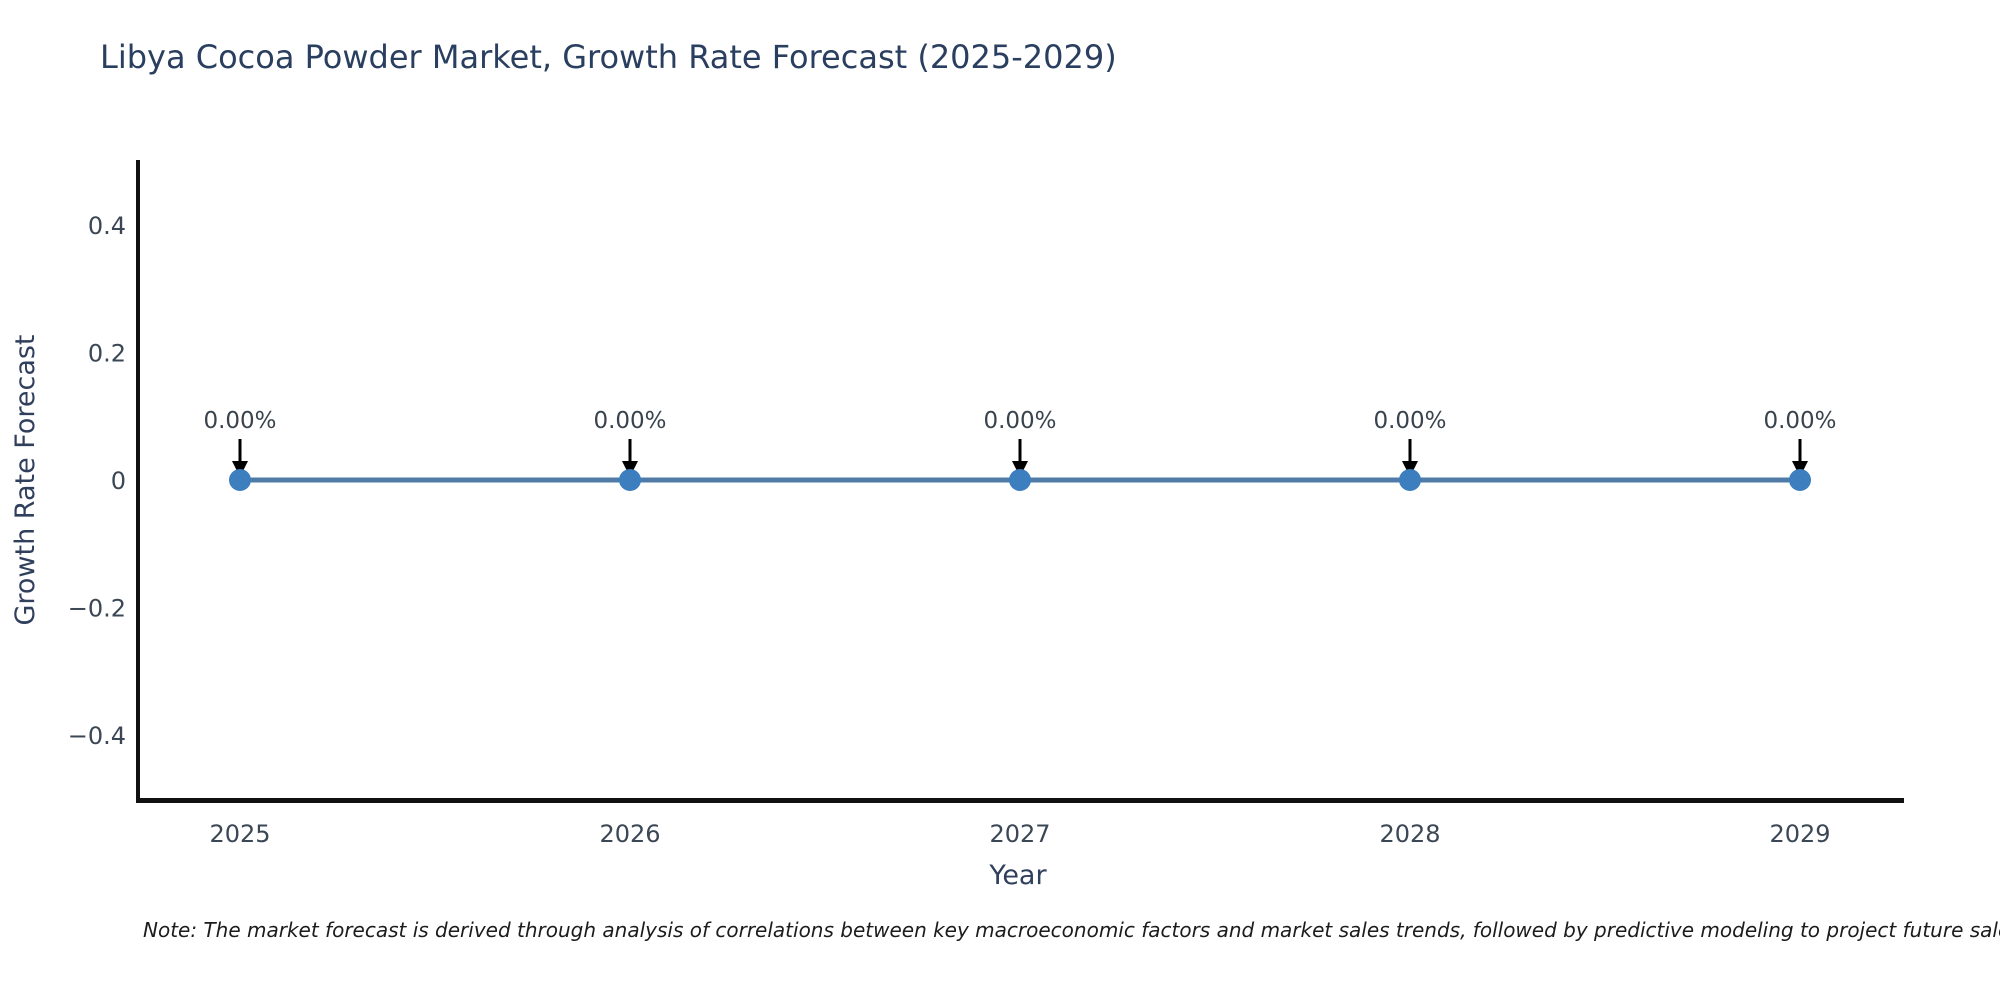  Describe the element at coordinates (118, 481) in the screenshot. I see `y-tick-label: 0` at that location.